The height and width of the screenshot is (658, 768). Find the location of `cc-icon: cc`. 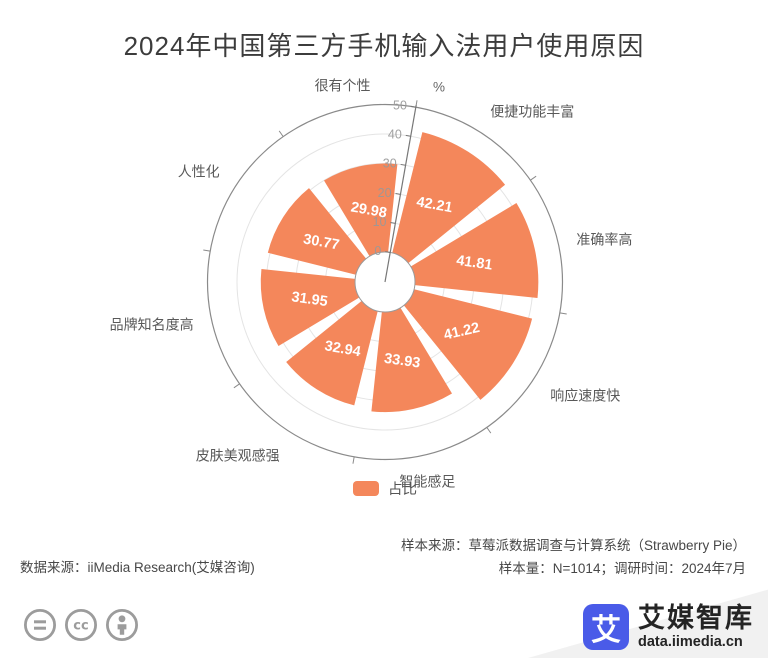

cc-icon: cc is located at coordinates (81, 625).